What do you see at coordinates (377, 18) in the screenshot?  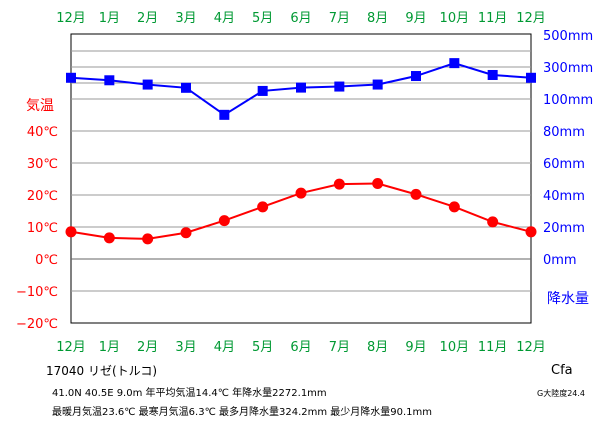 I see `month-label-top: 8月` at bounding box center [377, 18].